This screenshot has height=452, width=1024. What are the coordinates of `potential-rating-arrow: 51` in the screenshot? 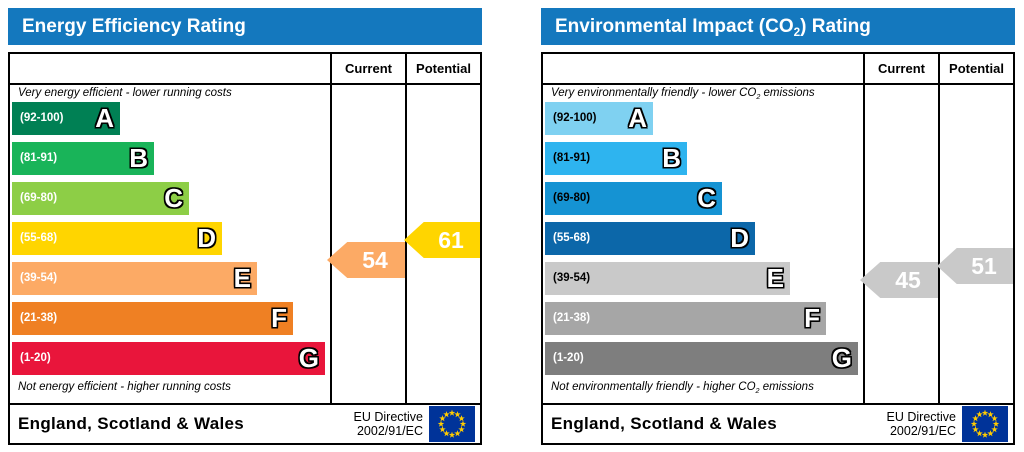 It's located at (975, 266).